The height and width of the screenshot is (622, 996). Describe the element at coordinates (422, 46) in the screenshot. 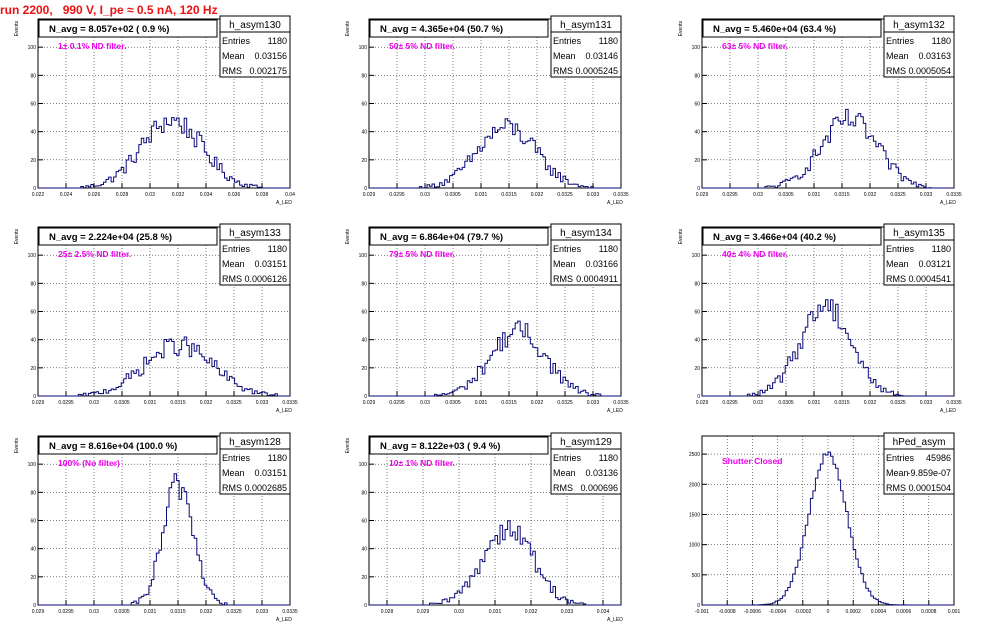

I see `filter-label: 50± 5% ND filter.` at that location.